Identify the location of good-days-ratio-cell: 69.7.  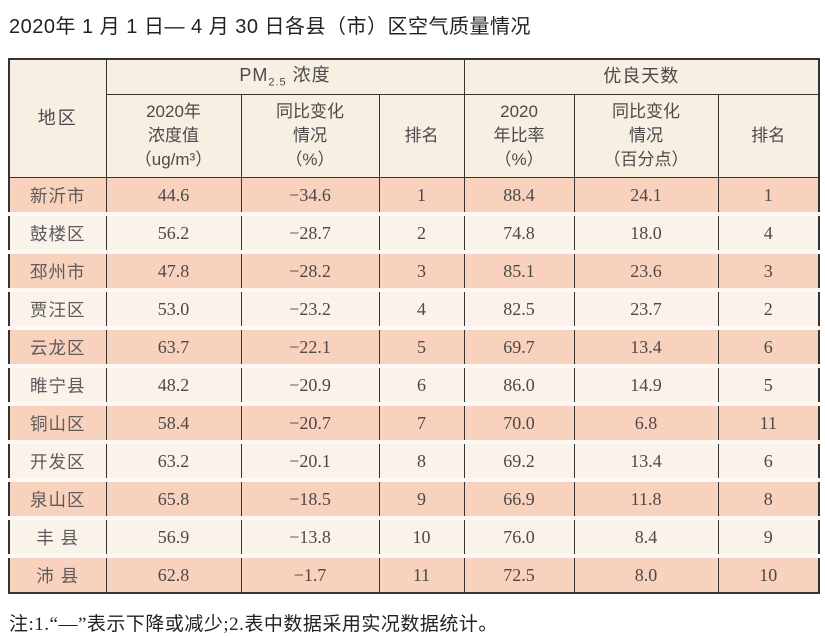
(519, 346).